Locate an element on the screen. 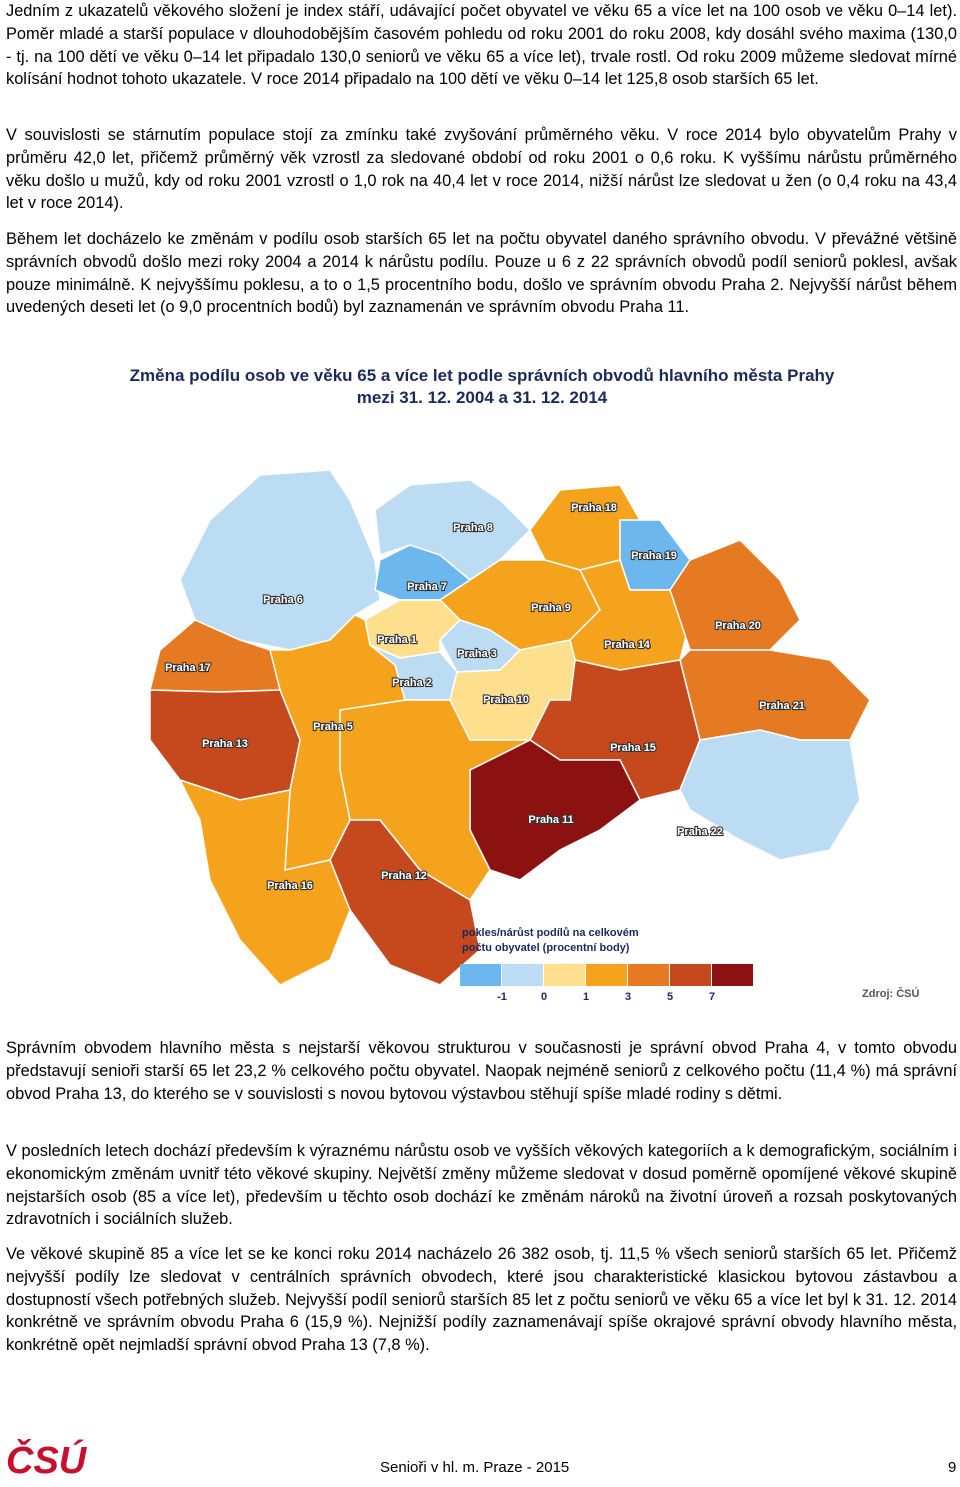  map-title: mezi 31. 12. 2004 a 31. 12. 2014 is located at coordinates (482, 397).